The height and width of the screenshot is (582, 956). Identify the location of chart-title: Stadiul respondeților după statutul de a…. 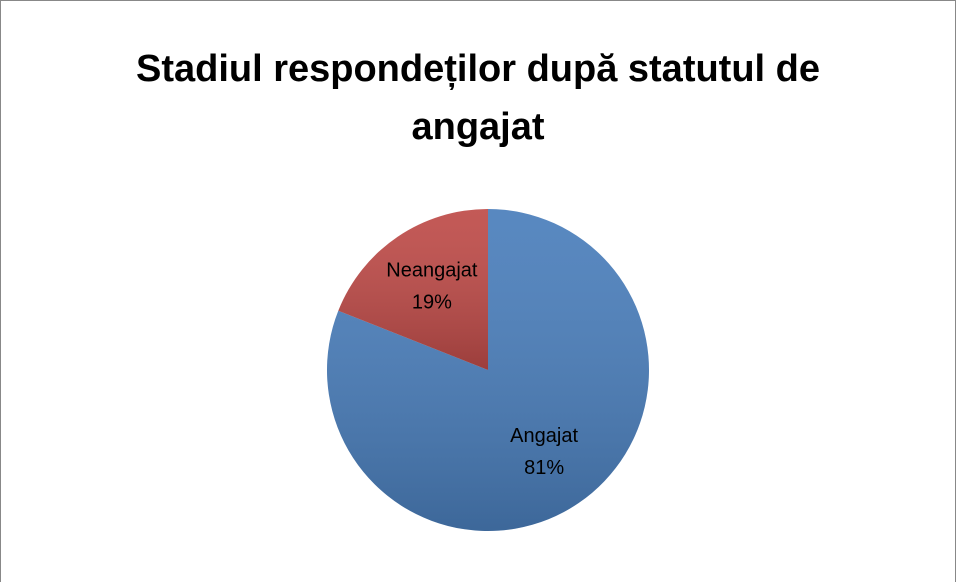
(478, 98).